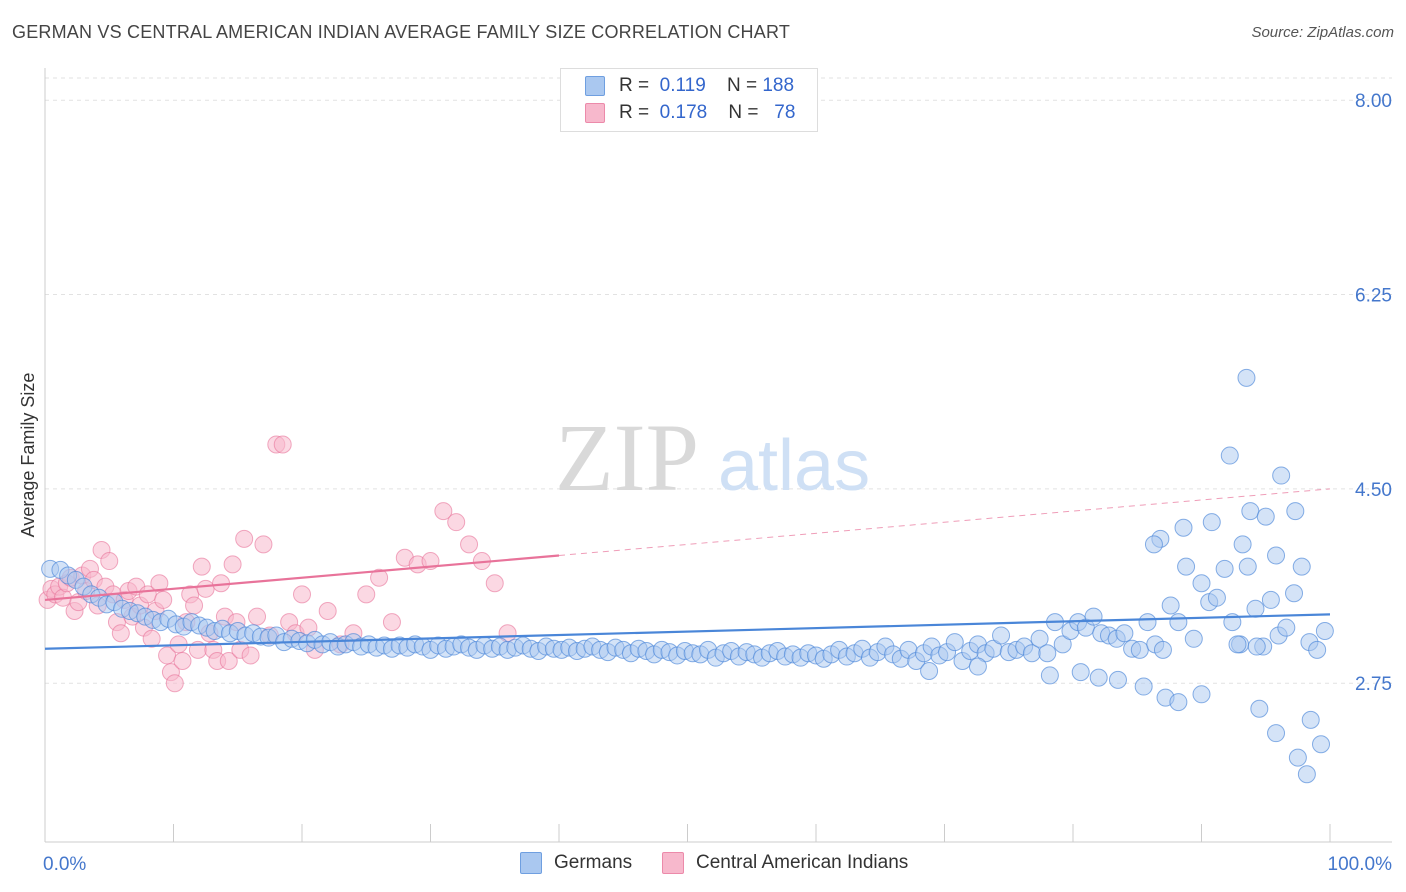 This screenshot has height=892, width=1406. Describe the element at coordinates (1373, 296) in the screenshot. I see `y-tick-label: 6.25` at that location.